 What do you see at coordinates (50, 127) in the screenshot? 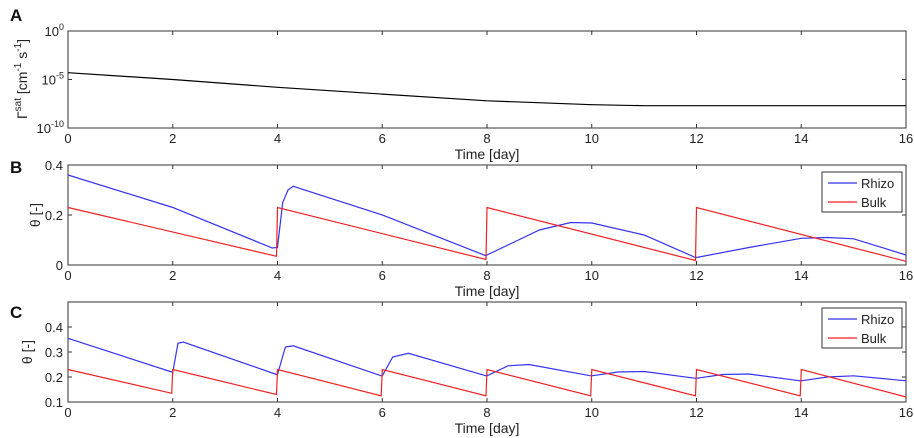
I see `y-tick-label: 10⁻¹⁰` at bounding box center [50, 127].